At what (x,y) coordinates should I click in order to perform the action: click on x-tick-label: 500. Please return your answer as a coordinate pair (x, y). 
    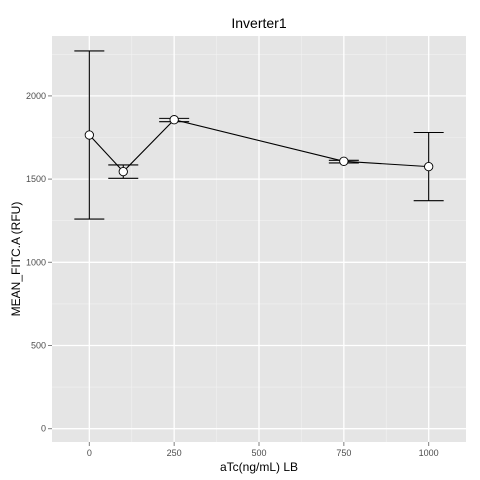
    Looking at the image, I should click on (258, 453).